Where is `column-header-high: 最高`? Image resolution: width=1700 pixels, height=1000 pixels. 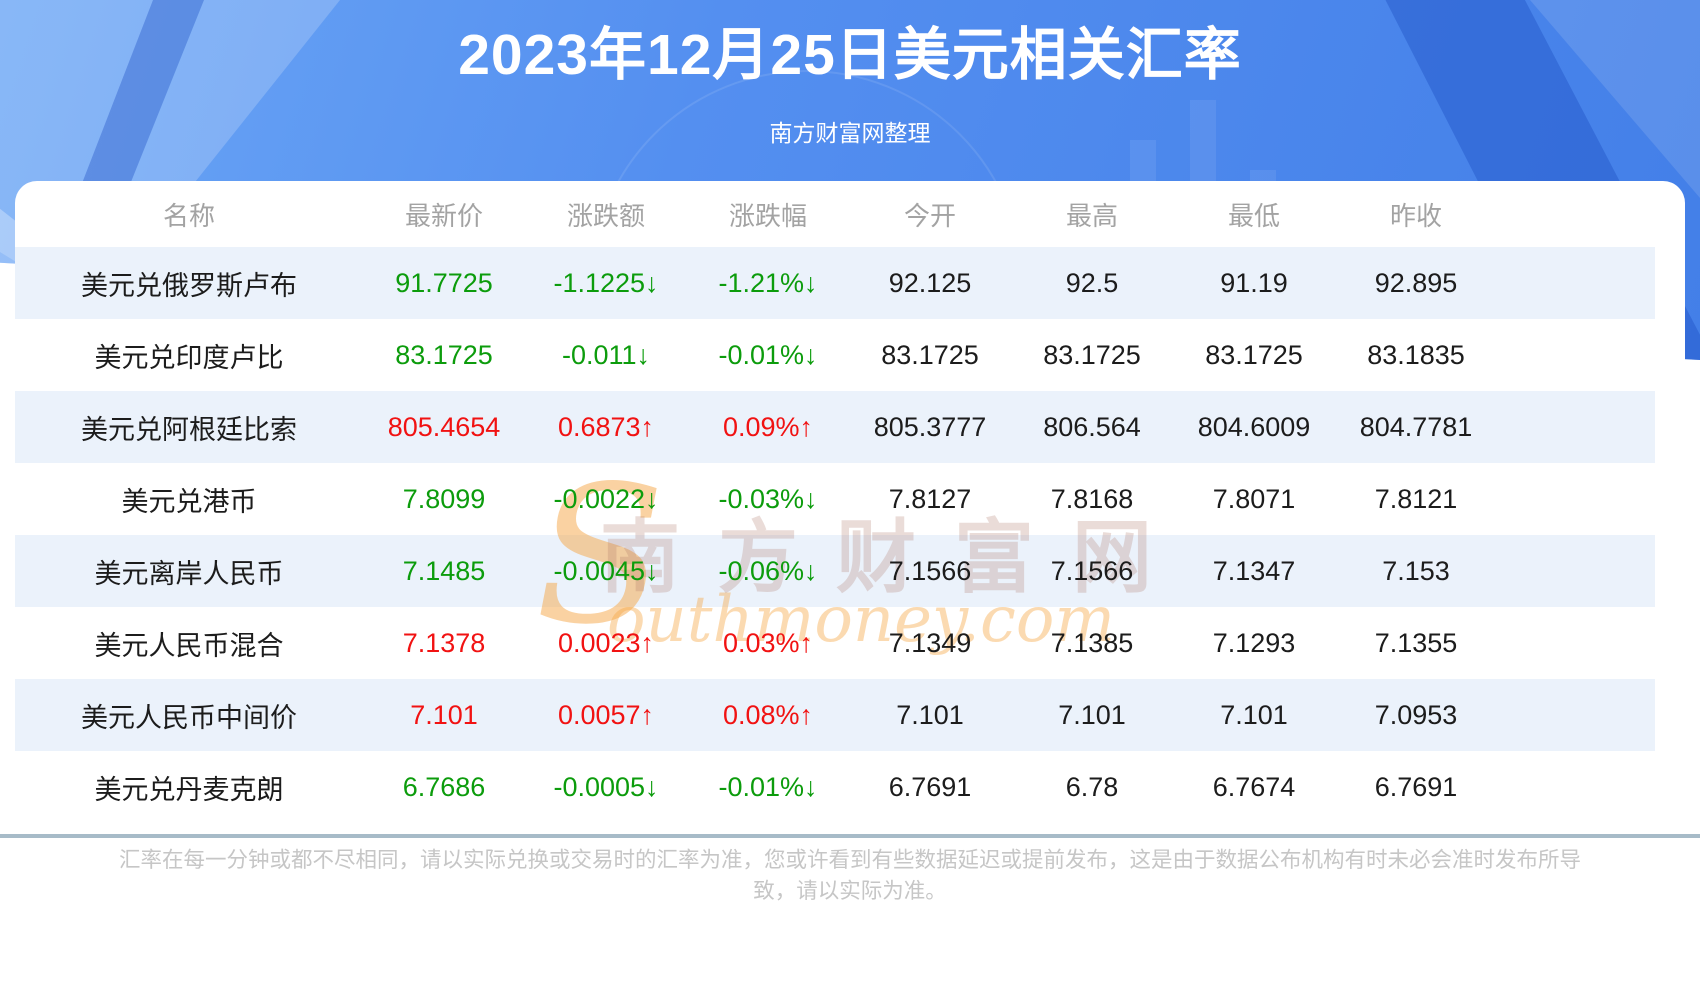 column-header-high: 最高 is located at coordinates (1091, 215).